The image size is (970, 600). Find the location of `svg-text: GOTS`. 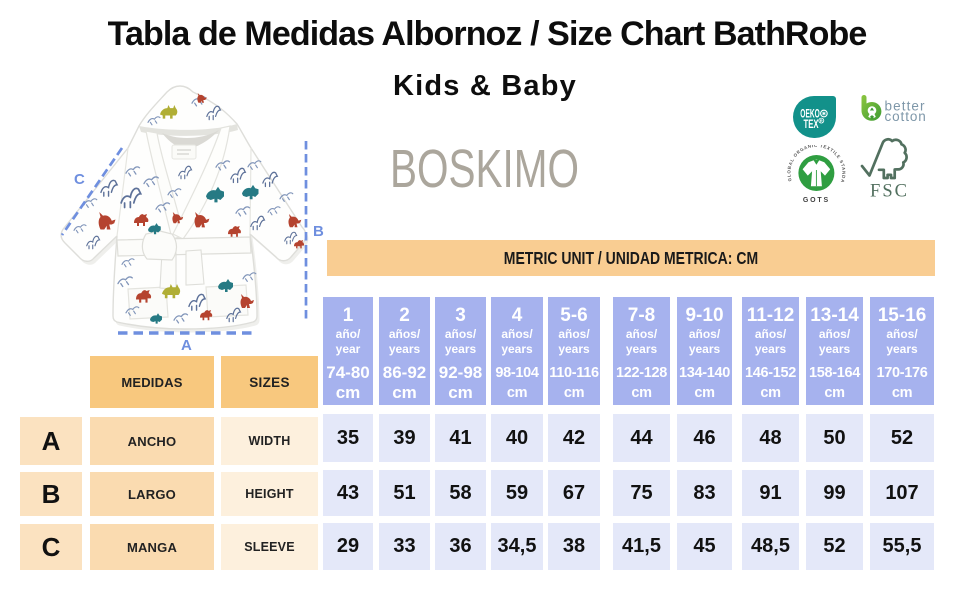

svg-text: GOTS is located at coordinates (816, 200).